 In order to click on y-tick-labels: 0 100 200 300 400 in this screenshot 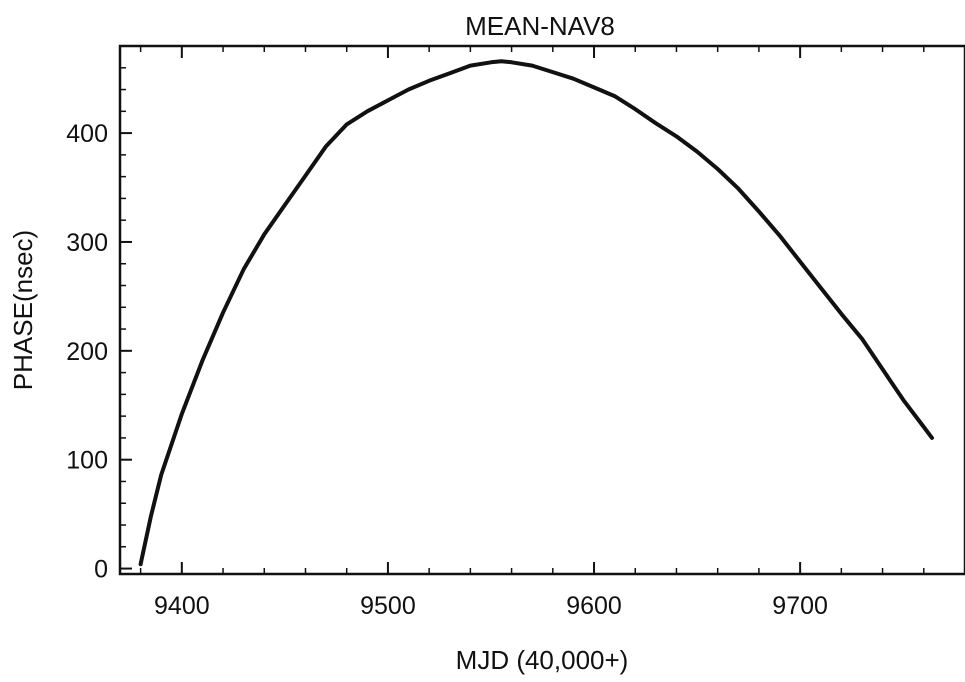, I will do `click(87, 351)`.